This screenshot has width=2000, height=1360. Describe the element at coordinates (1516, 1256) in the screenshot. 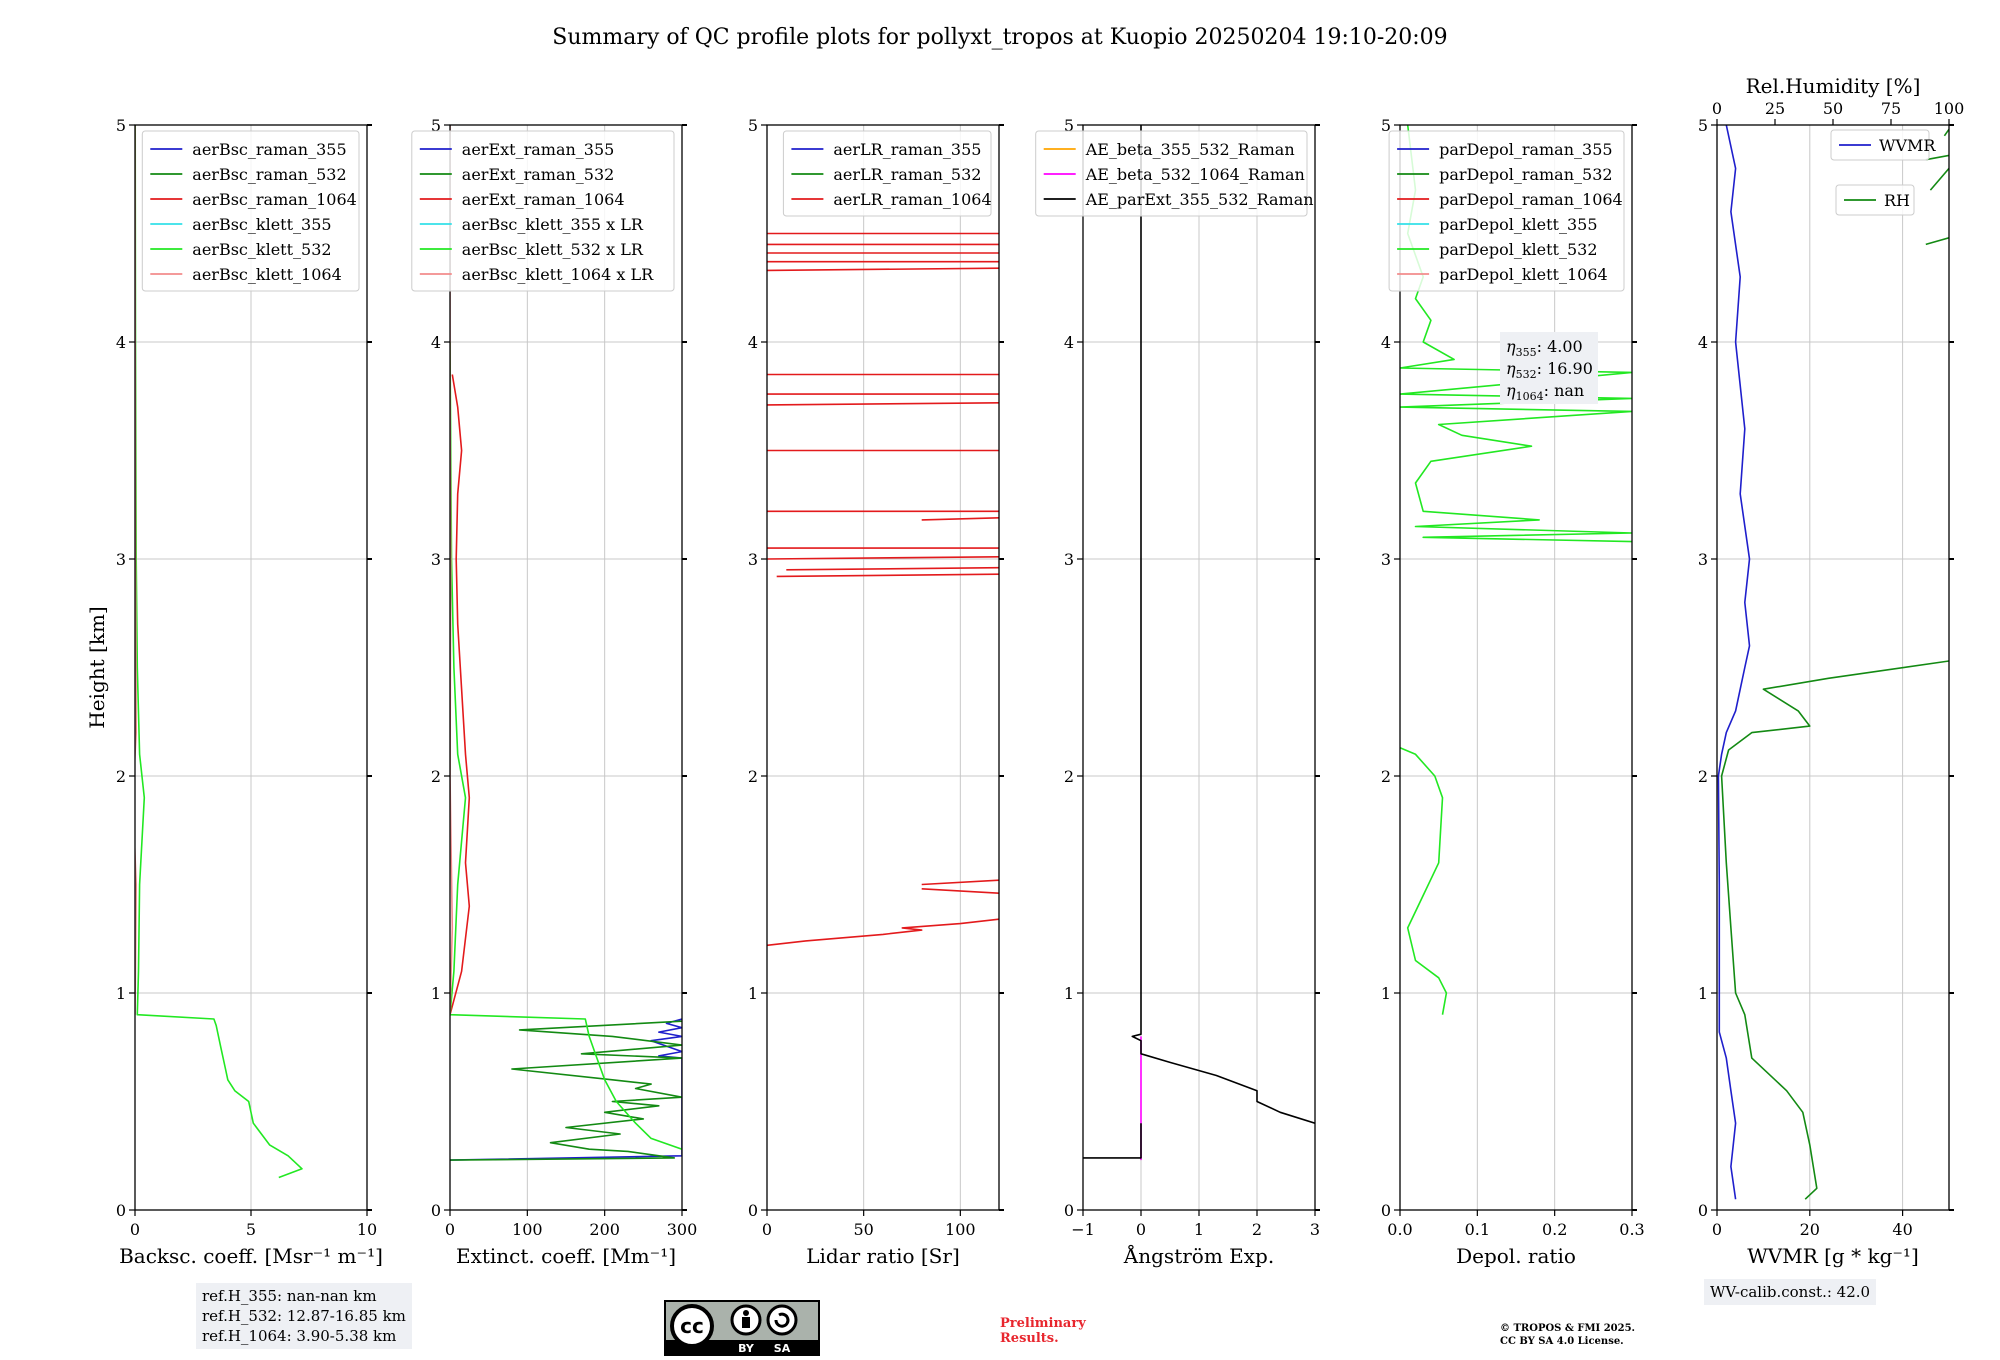

I see `x-axis-label-depol: Depol. ratio` at that location.